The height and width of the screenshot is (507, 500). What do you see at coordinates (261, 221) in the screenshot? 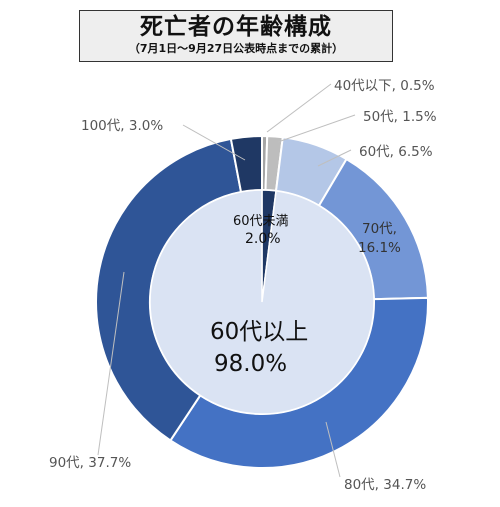
I see `label-under-60-name: 60代未満` at bounding box center [261, 221].